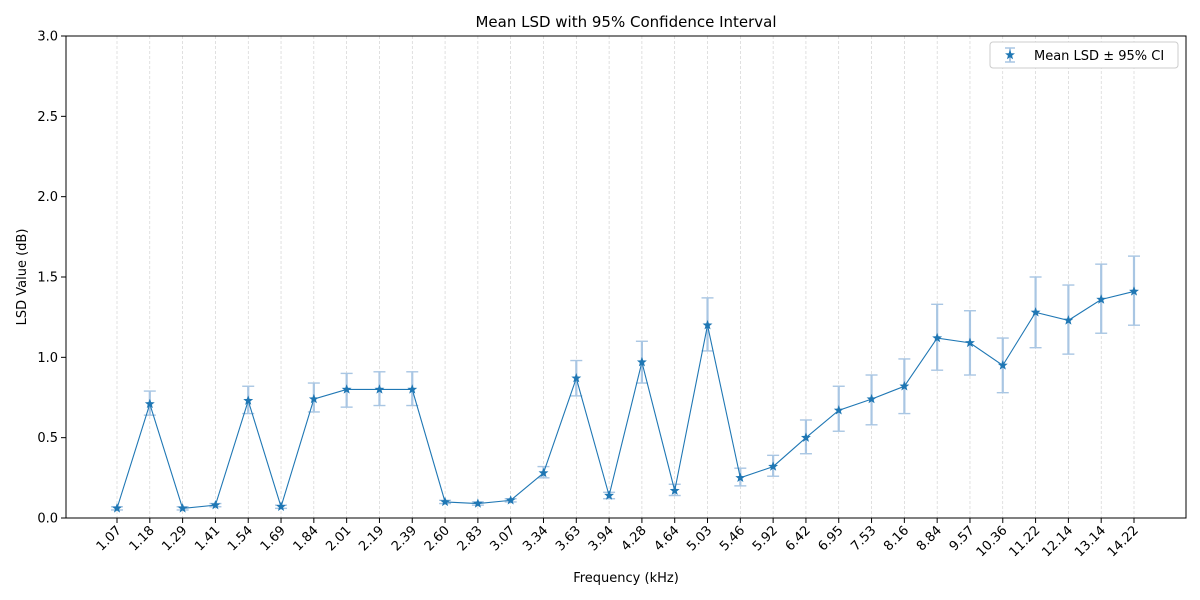 Image resolution: width=1200 pixels, height=600 pixels. Describe the element at coordinates (625, 22) in the screenshot. I see `chart-title: Mean LSD with 95% Confidence Interval` at that location.